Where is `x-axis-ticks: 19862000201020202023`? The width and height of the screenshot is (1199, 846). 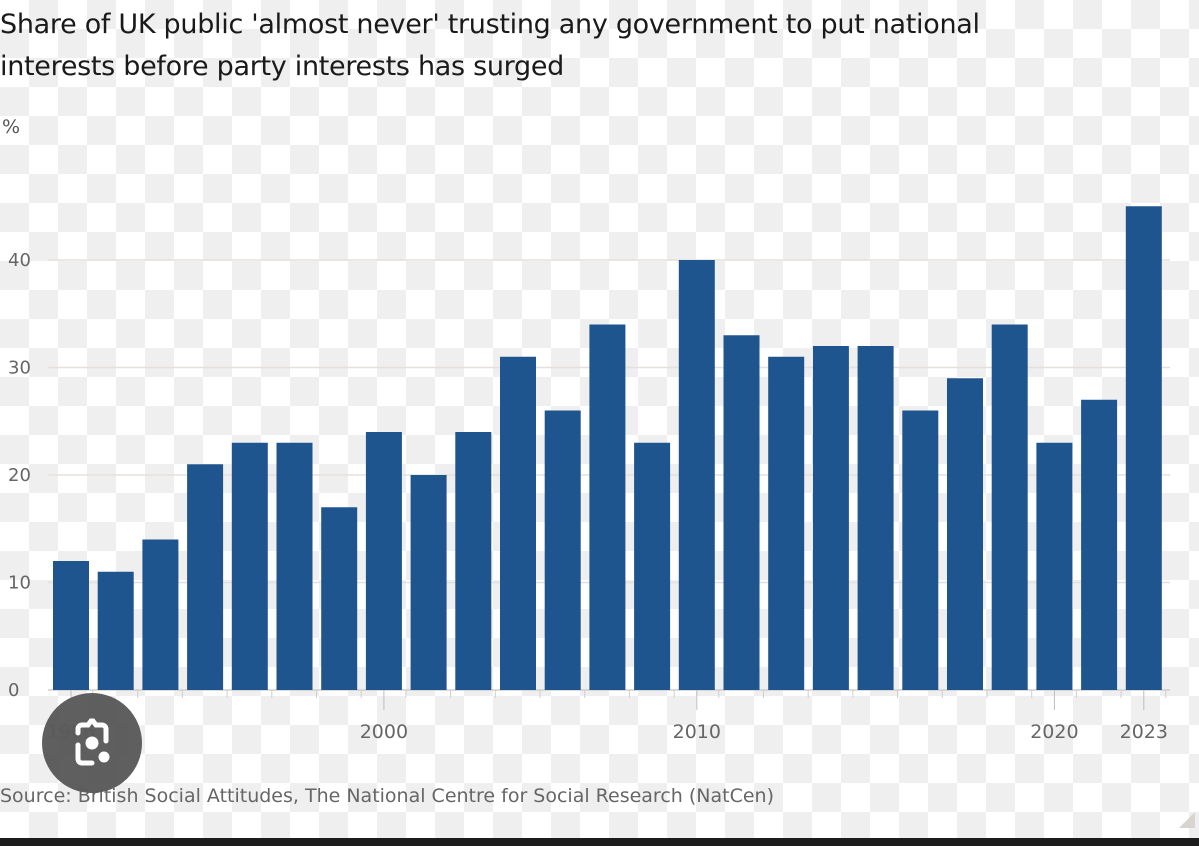 x-axis-ticks: 19862000201020202023 is located at coordinates (607, 716).